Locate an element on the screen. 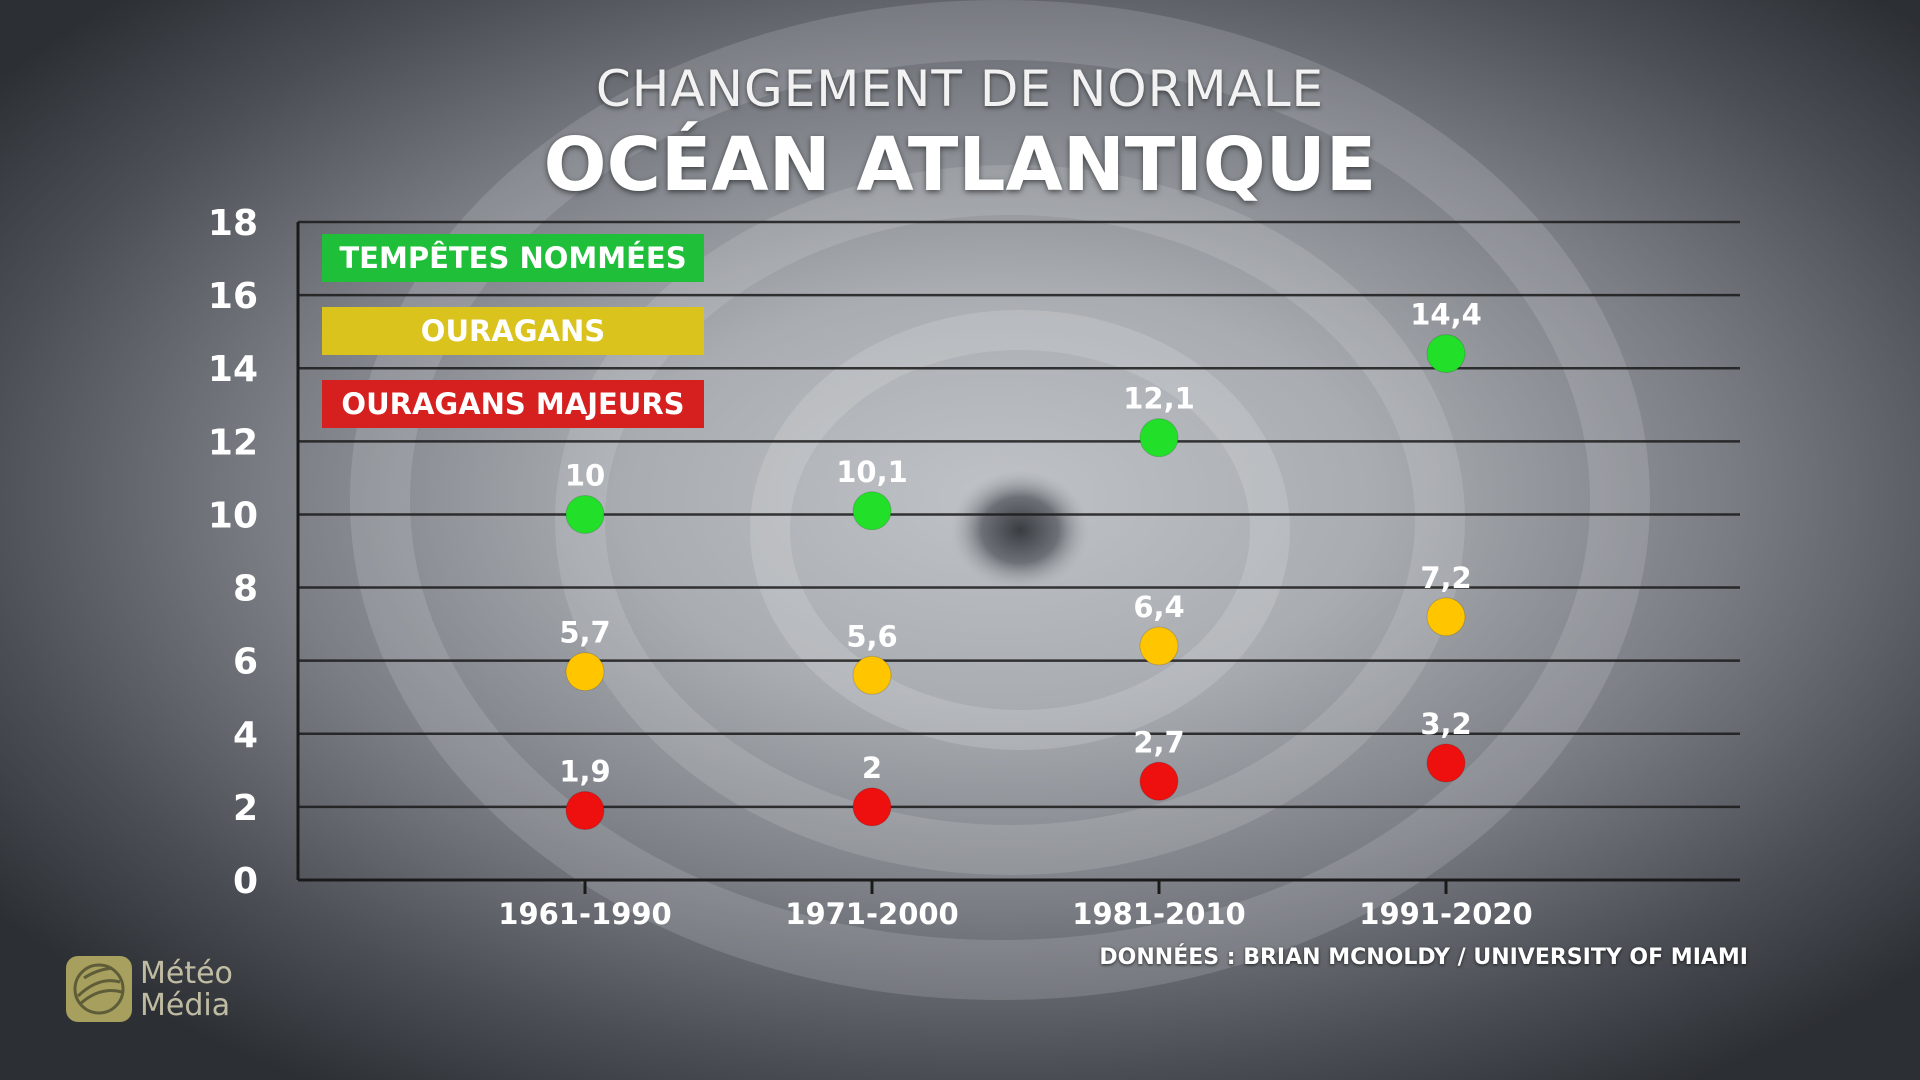 The height and width of the screenshot is (1080, 1920). data-point-s1-1991-2020 is located at coordinates (1446, 617).